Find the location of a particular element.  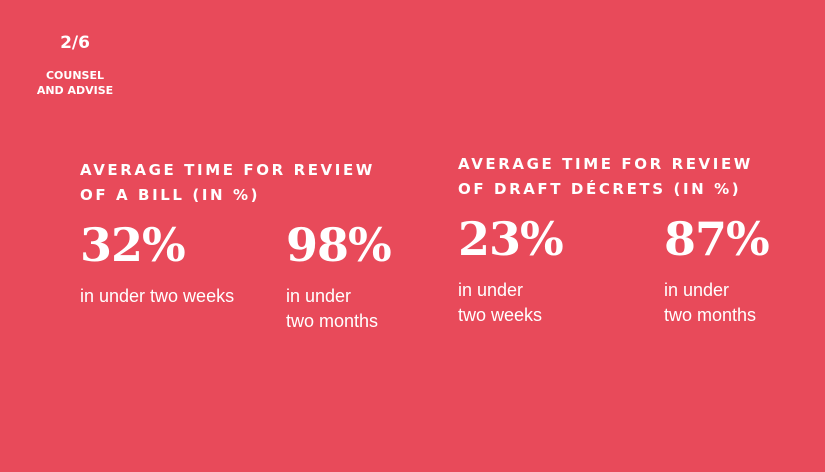

panel-heading: OF A BILL (IN %) is located at coordinates (170, 195).